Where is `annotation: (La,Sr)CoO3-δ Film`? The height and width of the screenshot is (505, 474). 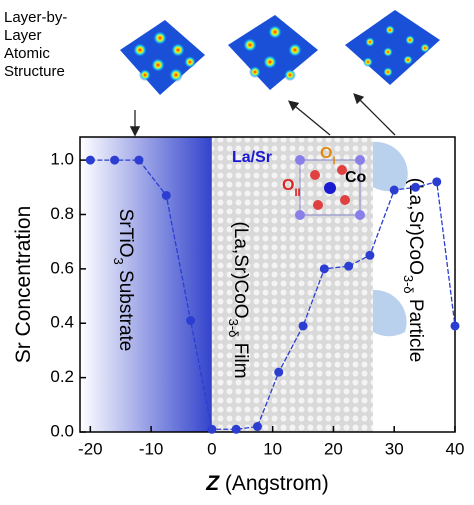
annotation: (La,Sr)CoO3-δ Film is located at coordinates (238, 299).